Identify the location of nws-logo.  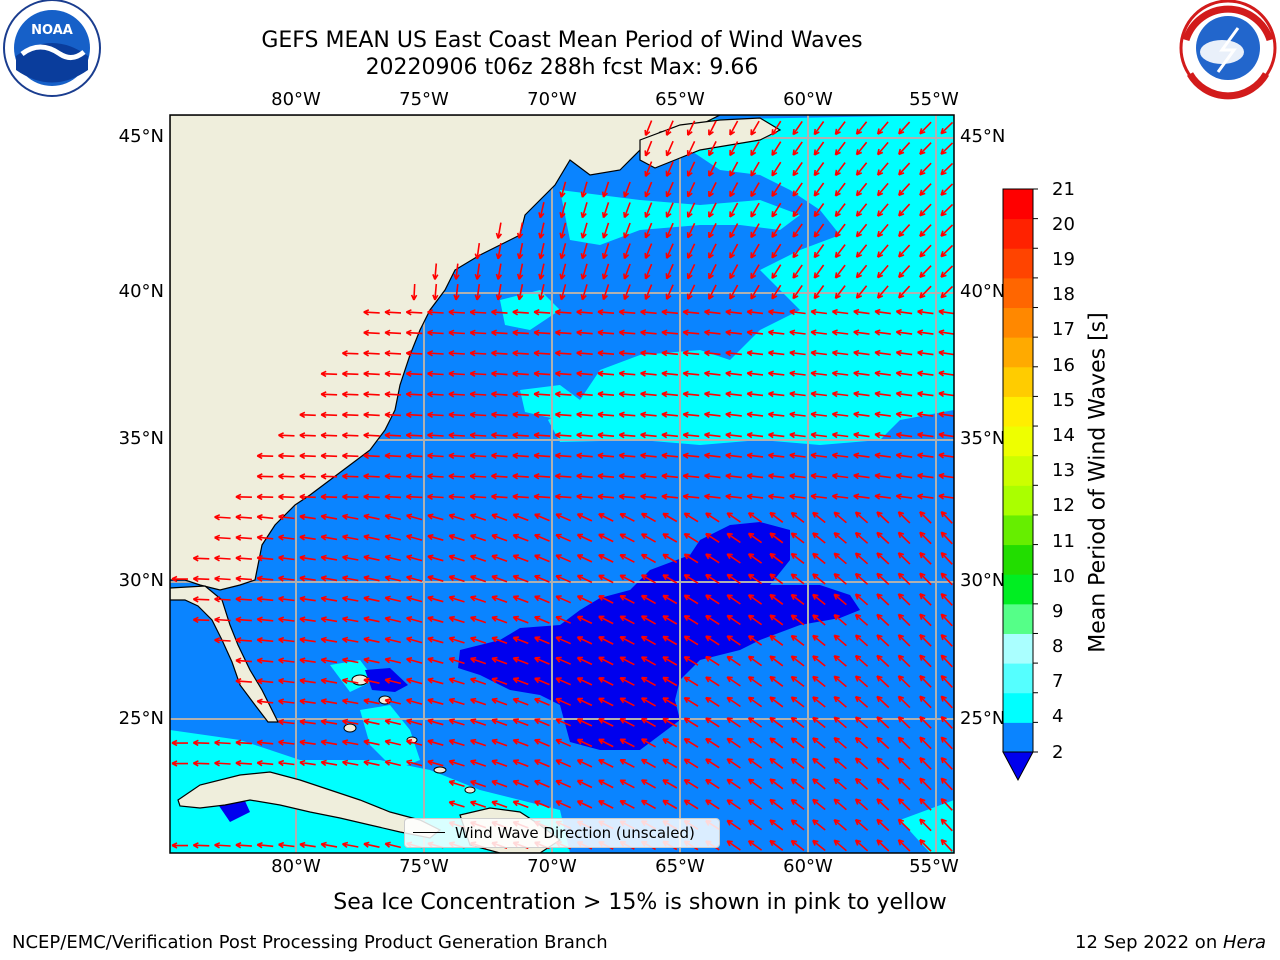
(1228, 50).